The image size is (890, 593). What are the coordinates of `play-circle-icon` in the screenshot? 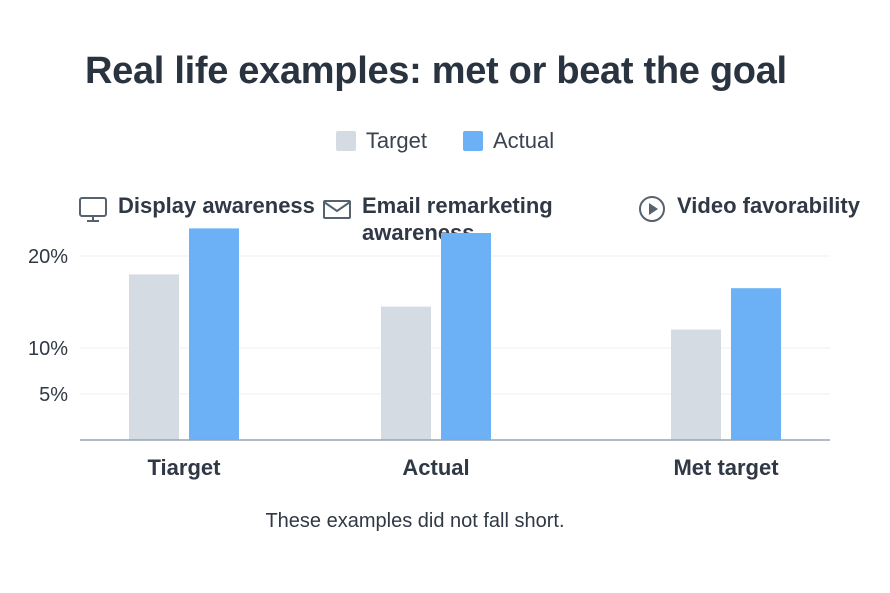 It's located at (652, 209).